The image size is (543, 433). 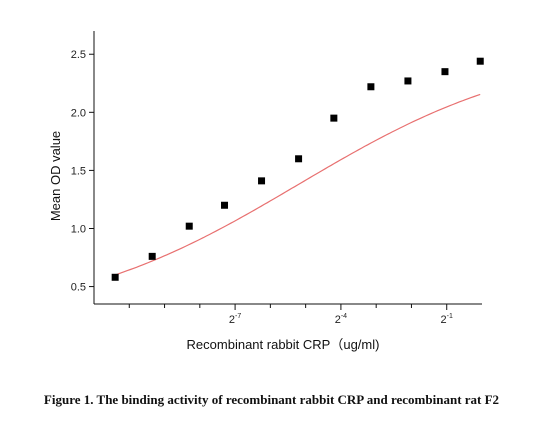 What do you see at coordinates (78, 288) in the screenshot?
I see `y-tick-label: 0.5` at bounding box center [78, 288].